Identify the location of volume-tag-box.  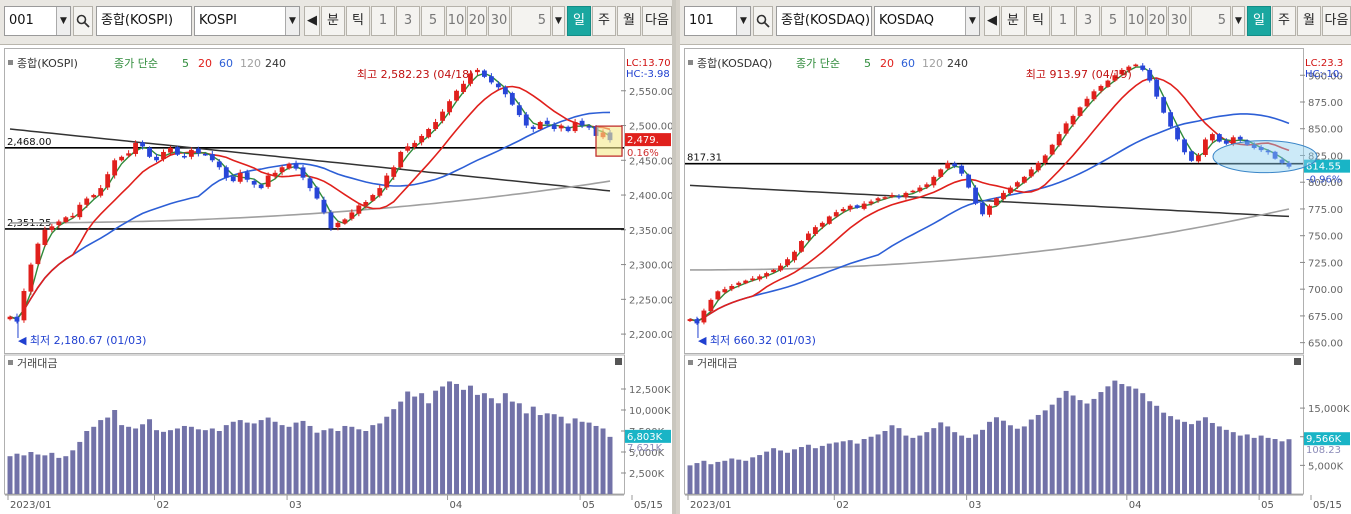
(1327, 439).